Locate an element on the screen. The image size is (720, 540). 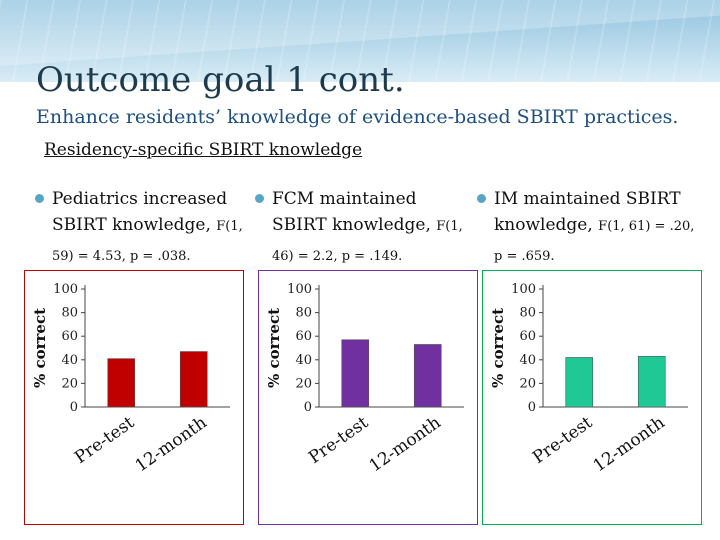
chart-panel-fcm: % correct 0 20 40 60 80 100 Pre-test 12-month is located at coordinates (368, 397).